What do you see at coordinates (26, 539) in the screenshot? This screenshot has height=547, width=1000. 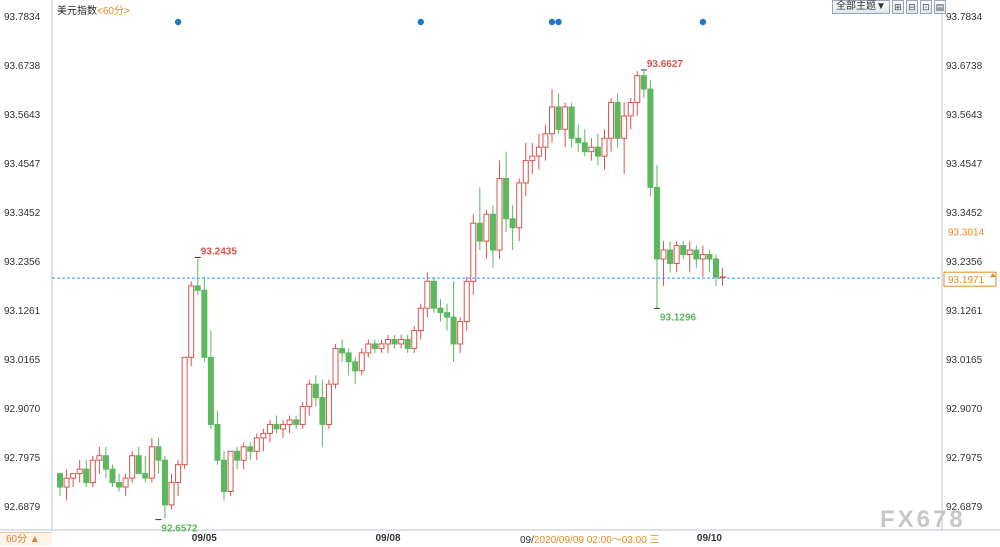 I see `period-selector-button: 60分 ▲` at bounding box center [26, 539].